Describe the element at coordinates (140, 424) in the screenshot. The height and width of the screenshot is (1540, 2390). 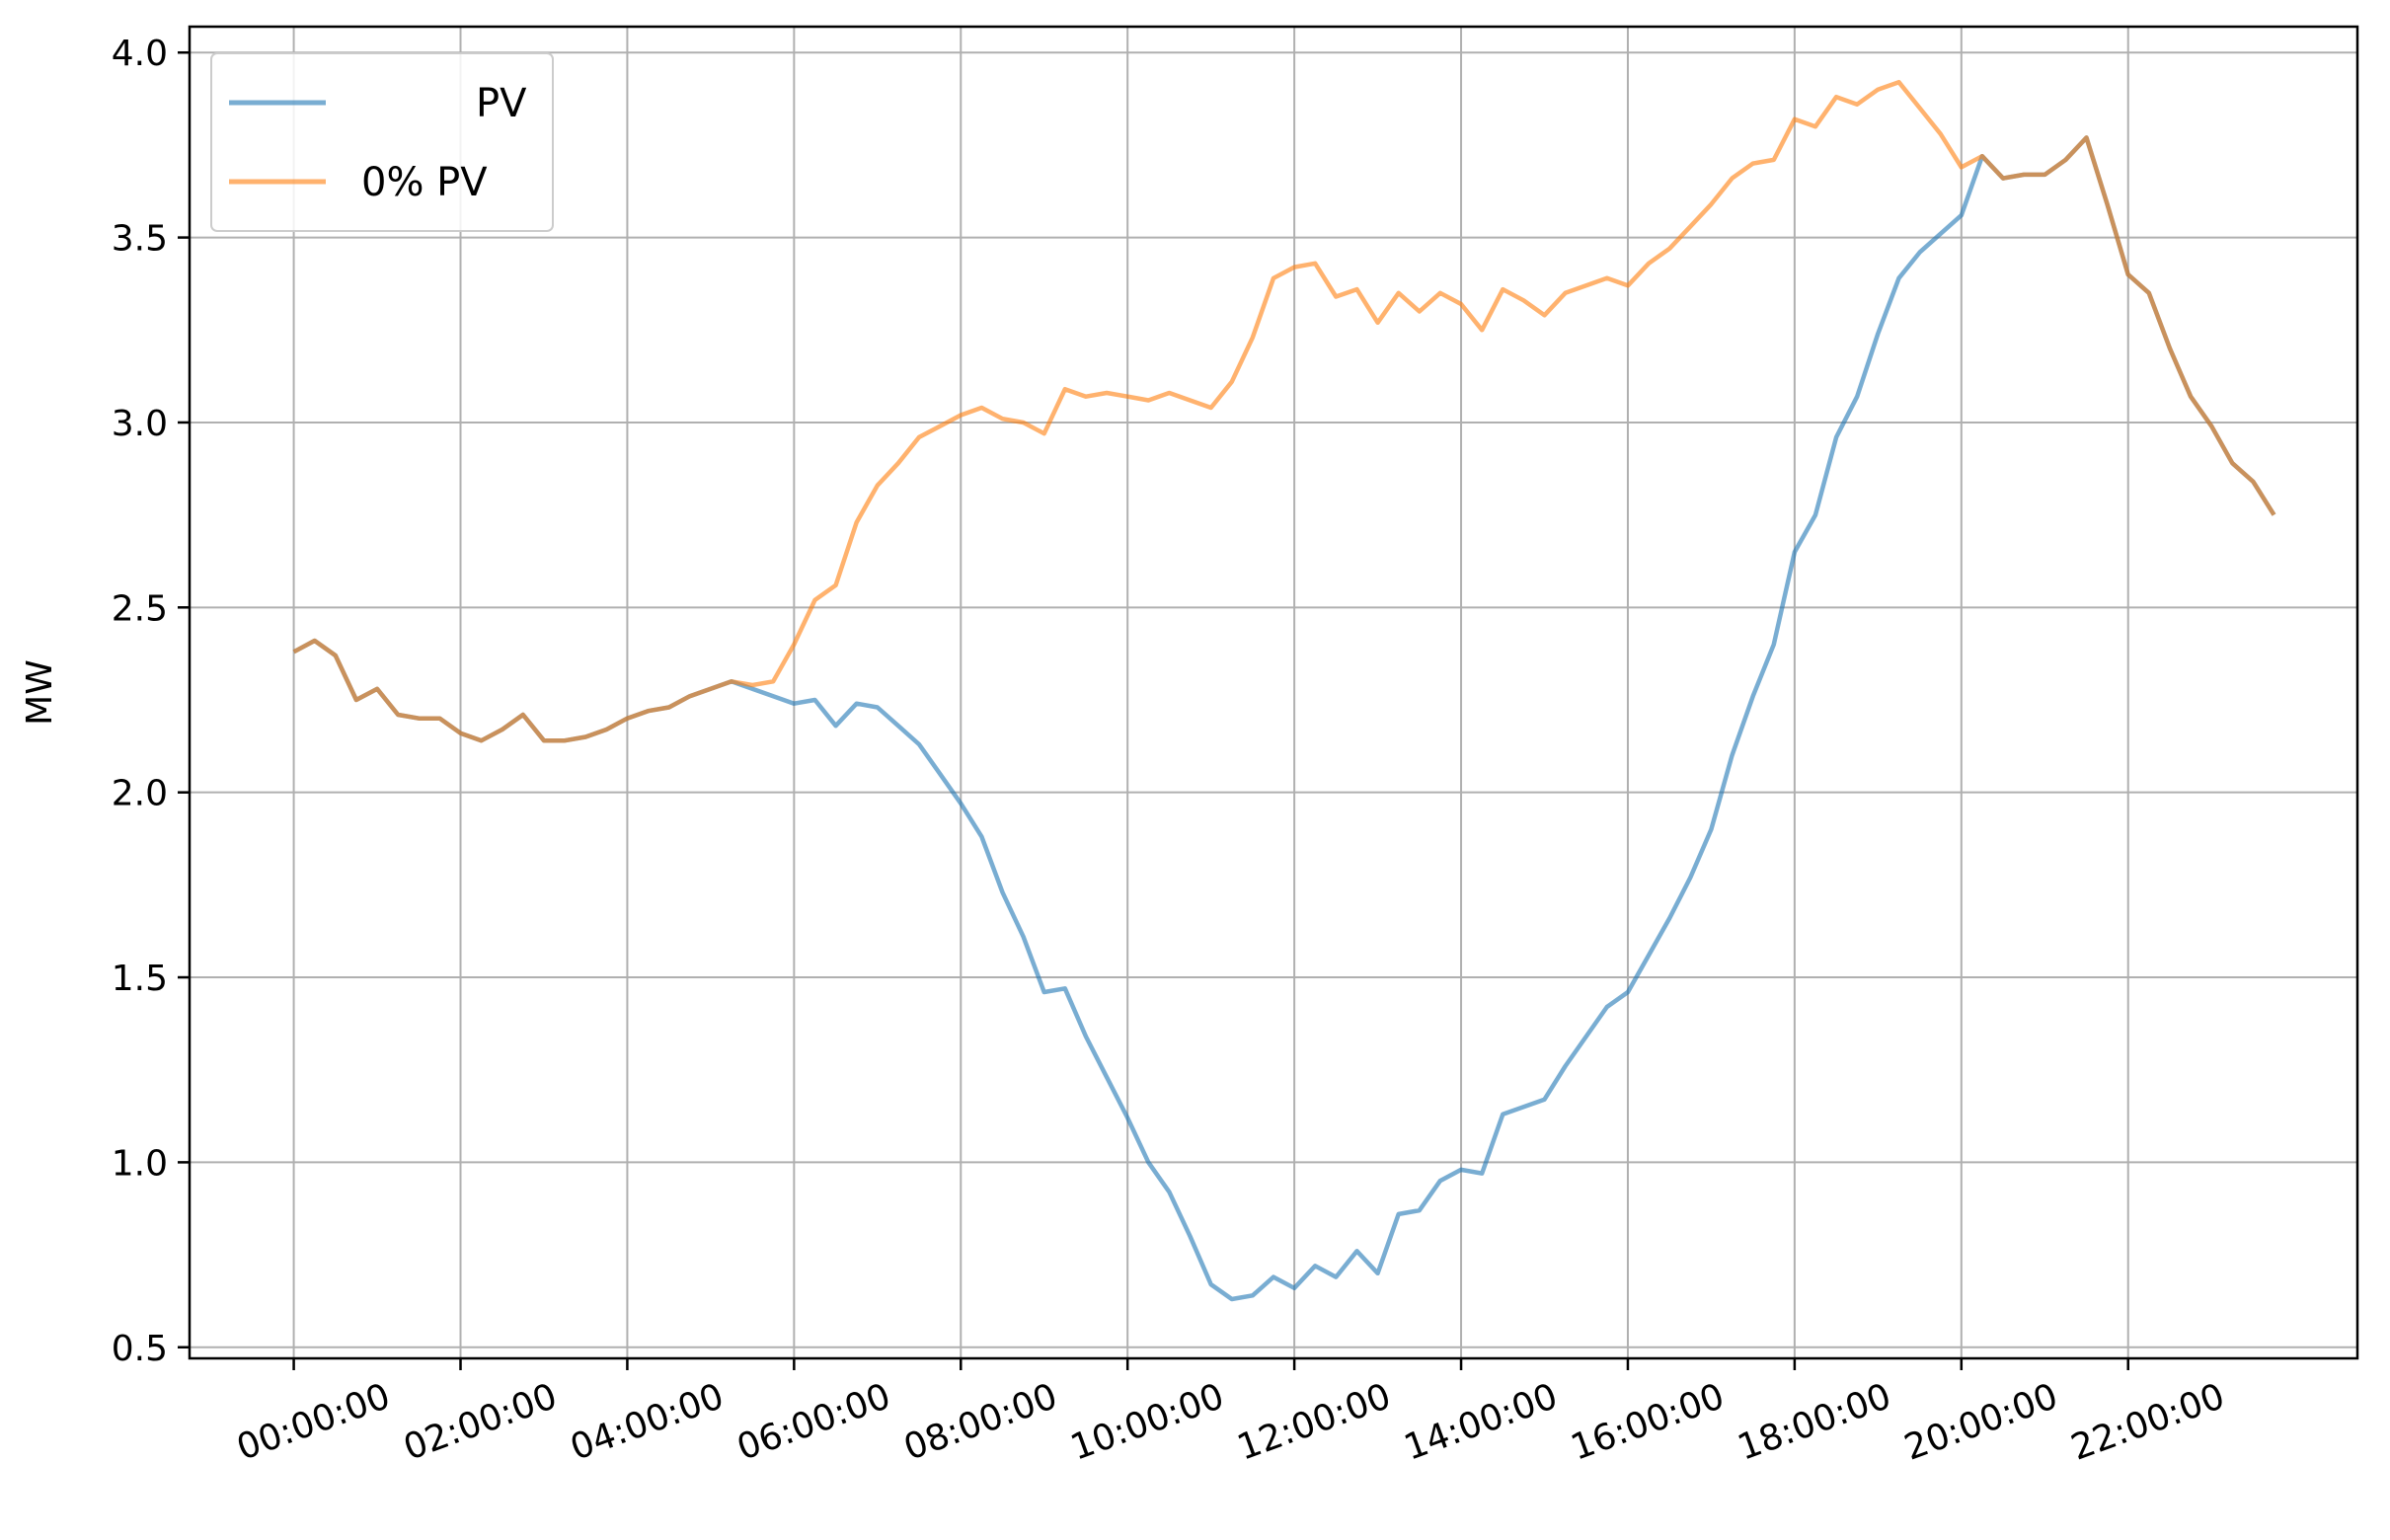
I see `y-tick-label: 3.0` at that location.